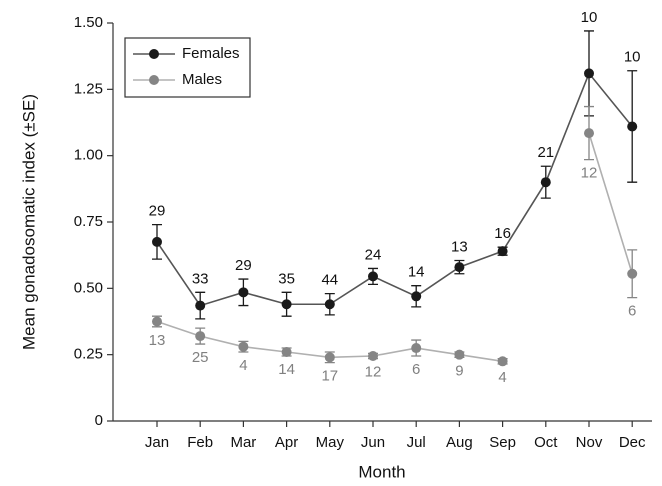 The image size is (662, 486). I want to click on x-tick-label: Apr, so click(286, 442).